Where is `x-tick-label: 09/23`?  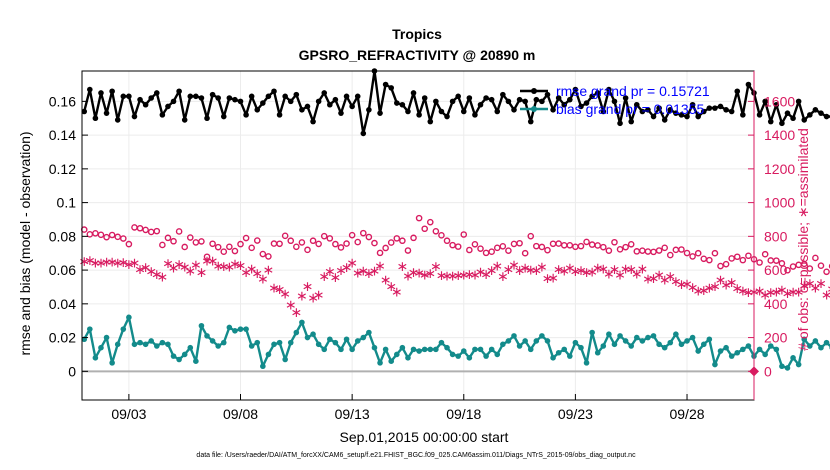
x-tick-label: 09/23 is located at coordinates (575, 414).